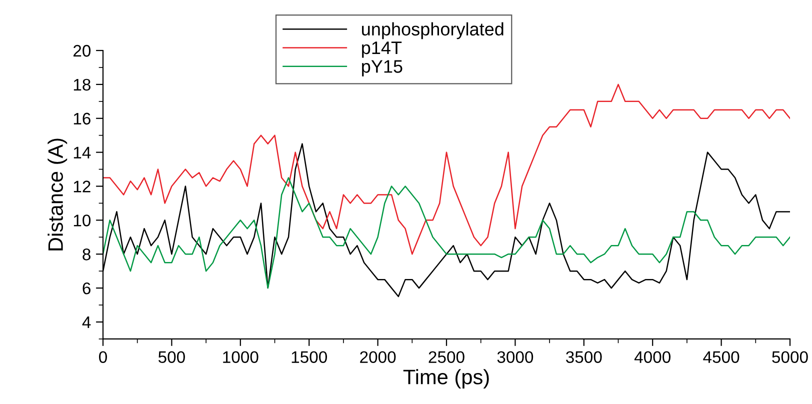 The width and height of the screenshot is (812, 404). What do you see at coordinates (82, 186) in the screenshot?
I see `y-tick-label: 12` at bounding box center [82, 186].